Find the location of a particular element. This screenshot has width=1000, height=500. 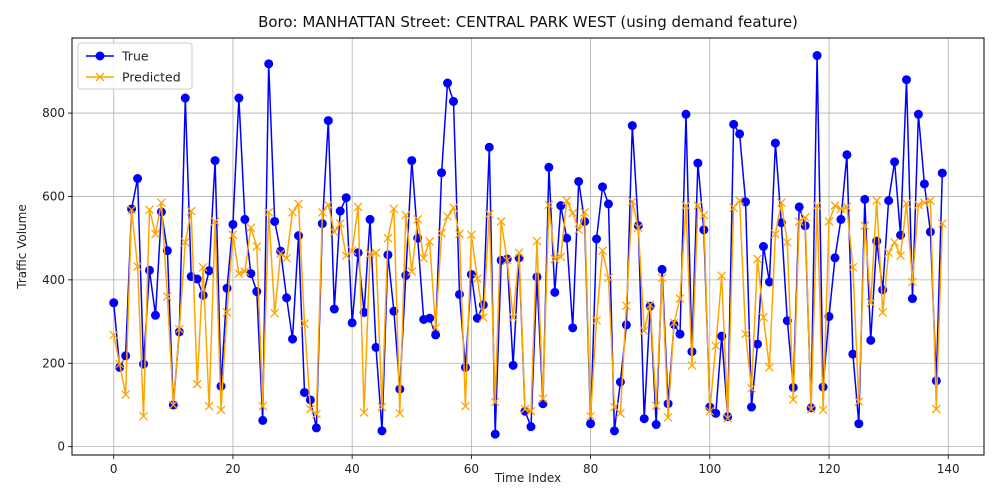

legend-label-predicted: Predicted is located at coordinates (151, 77).